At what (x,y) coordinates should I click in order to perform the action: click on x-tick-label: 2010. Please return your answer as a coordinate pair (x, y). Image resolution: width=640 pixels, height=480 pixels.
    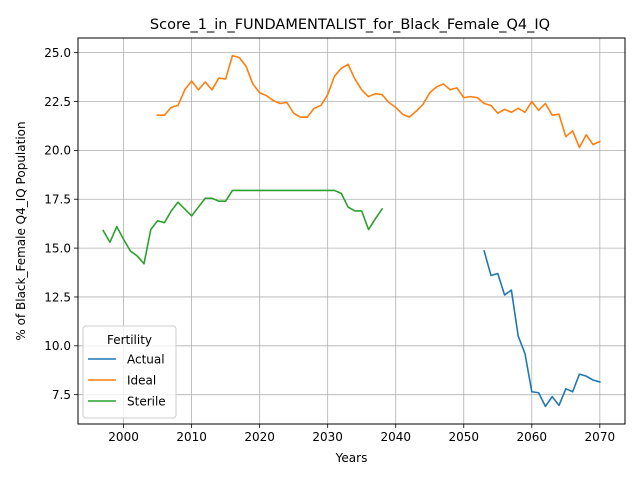
    Looking at the image, I should click on (191, 437).